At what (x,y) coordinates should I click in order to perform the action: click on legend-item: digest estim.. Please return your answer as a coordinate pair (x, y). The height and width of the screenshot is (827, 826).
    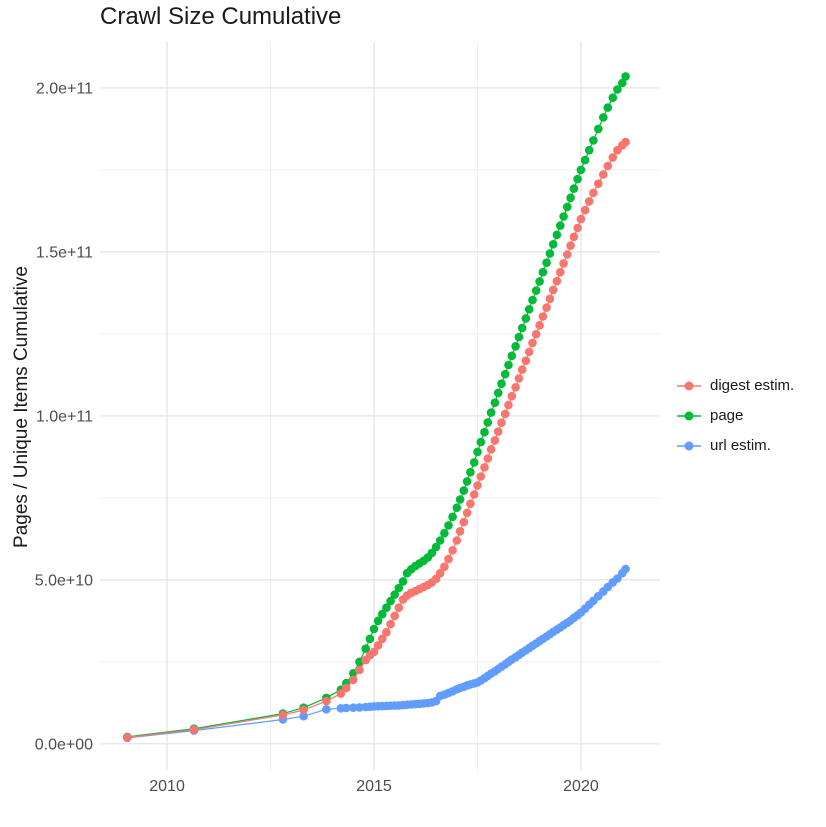
    Looking at the image, I should click on (735, 385).